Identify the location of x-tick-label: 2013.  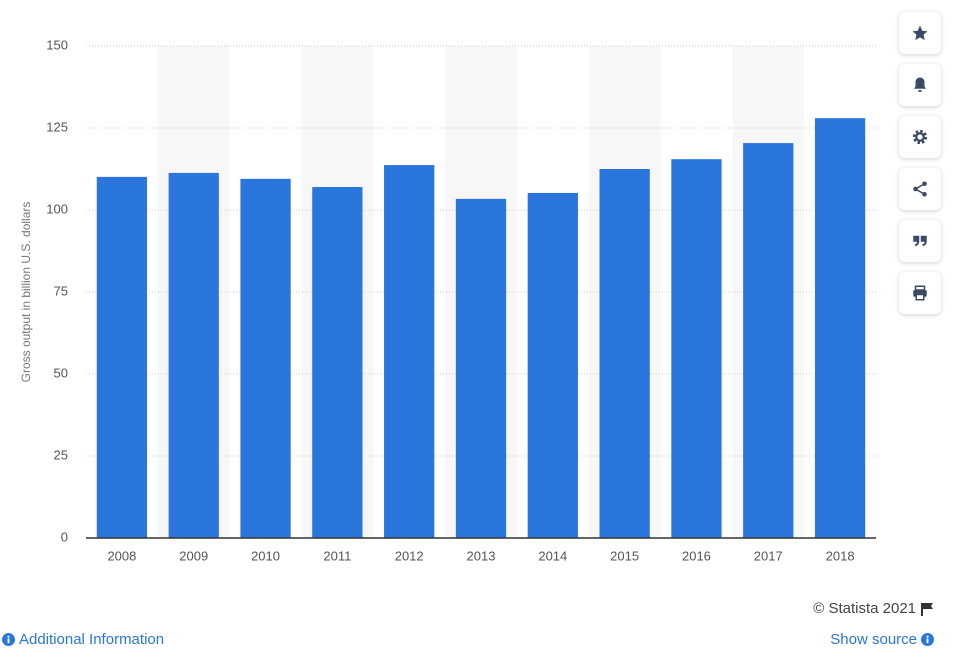
(481, 555).